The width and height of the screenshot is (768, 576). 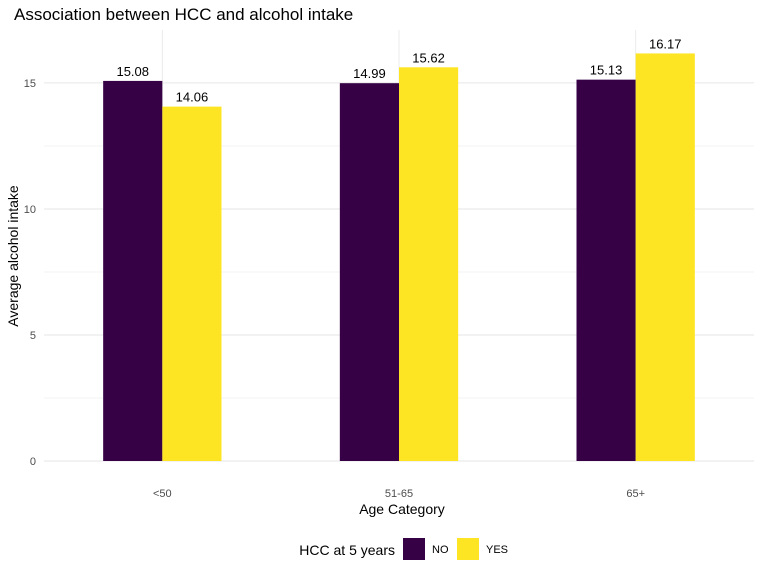 What do you see at coordinates (414, 549) in the screenshot?
I see `legend-swatch-no` at bounding box center [414, 549].